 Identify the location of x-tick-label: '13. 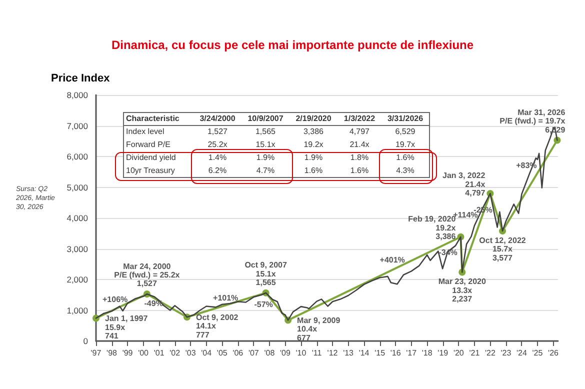
(348, 353).